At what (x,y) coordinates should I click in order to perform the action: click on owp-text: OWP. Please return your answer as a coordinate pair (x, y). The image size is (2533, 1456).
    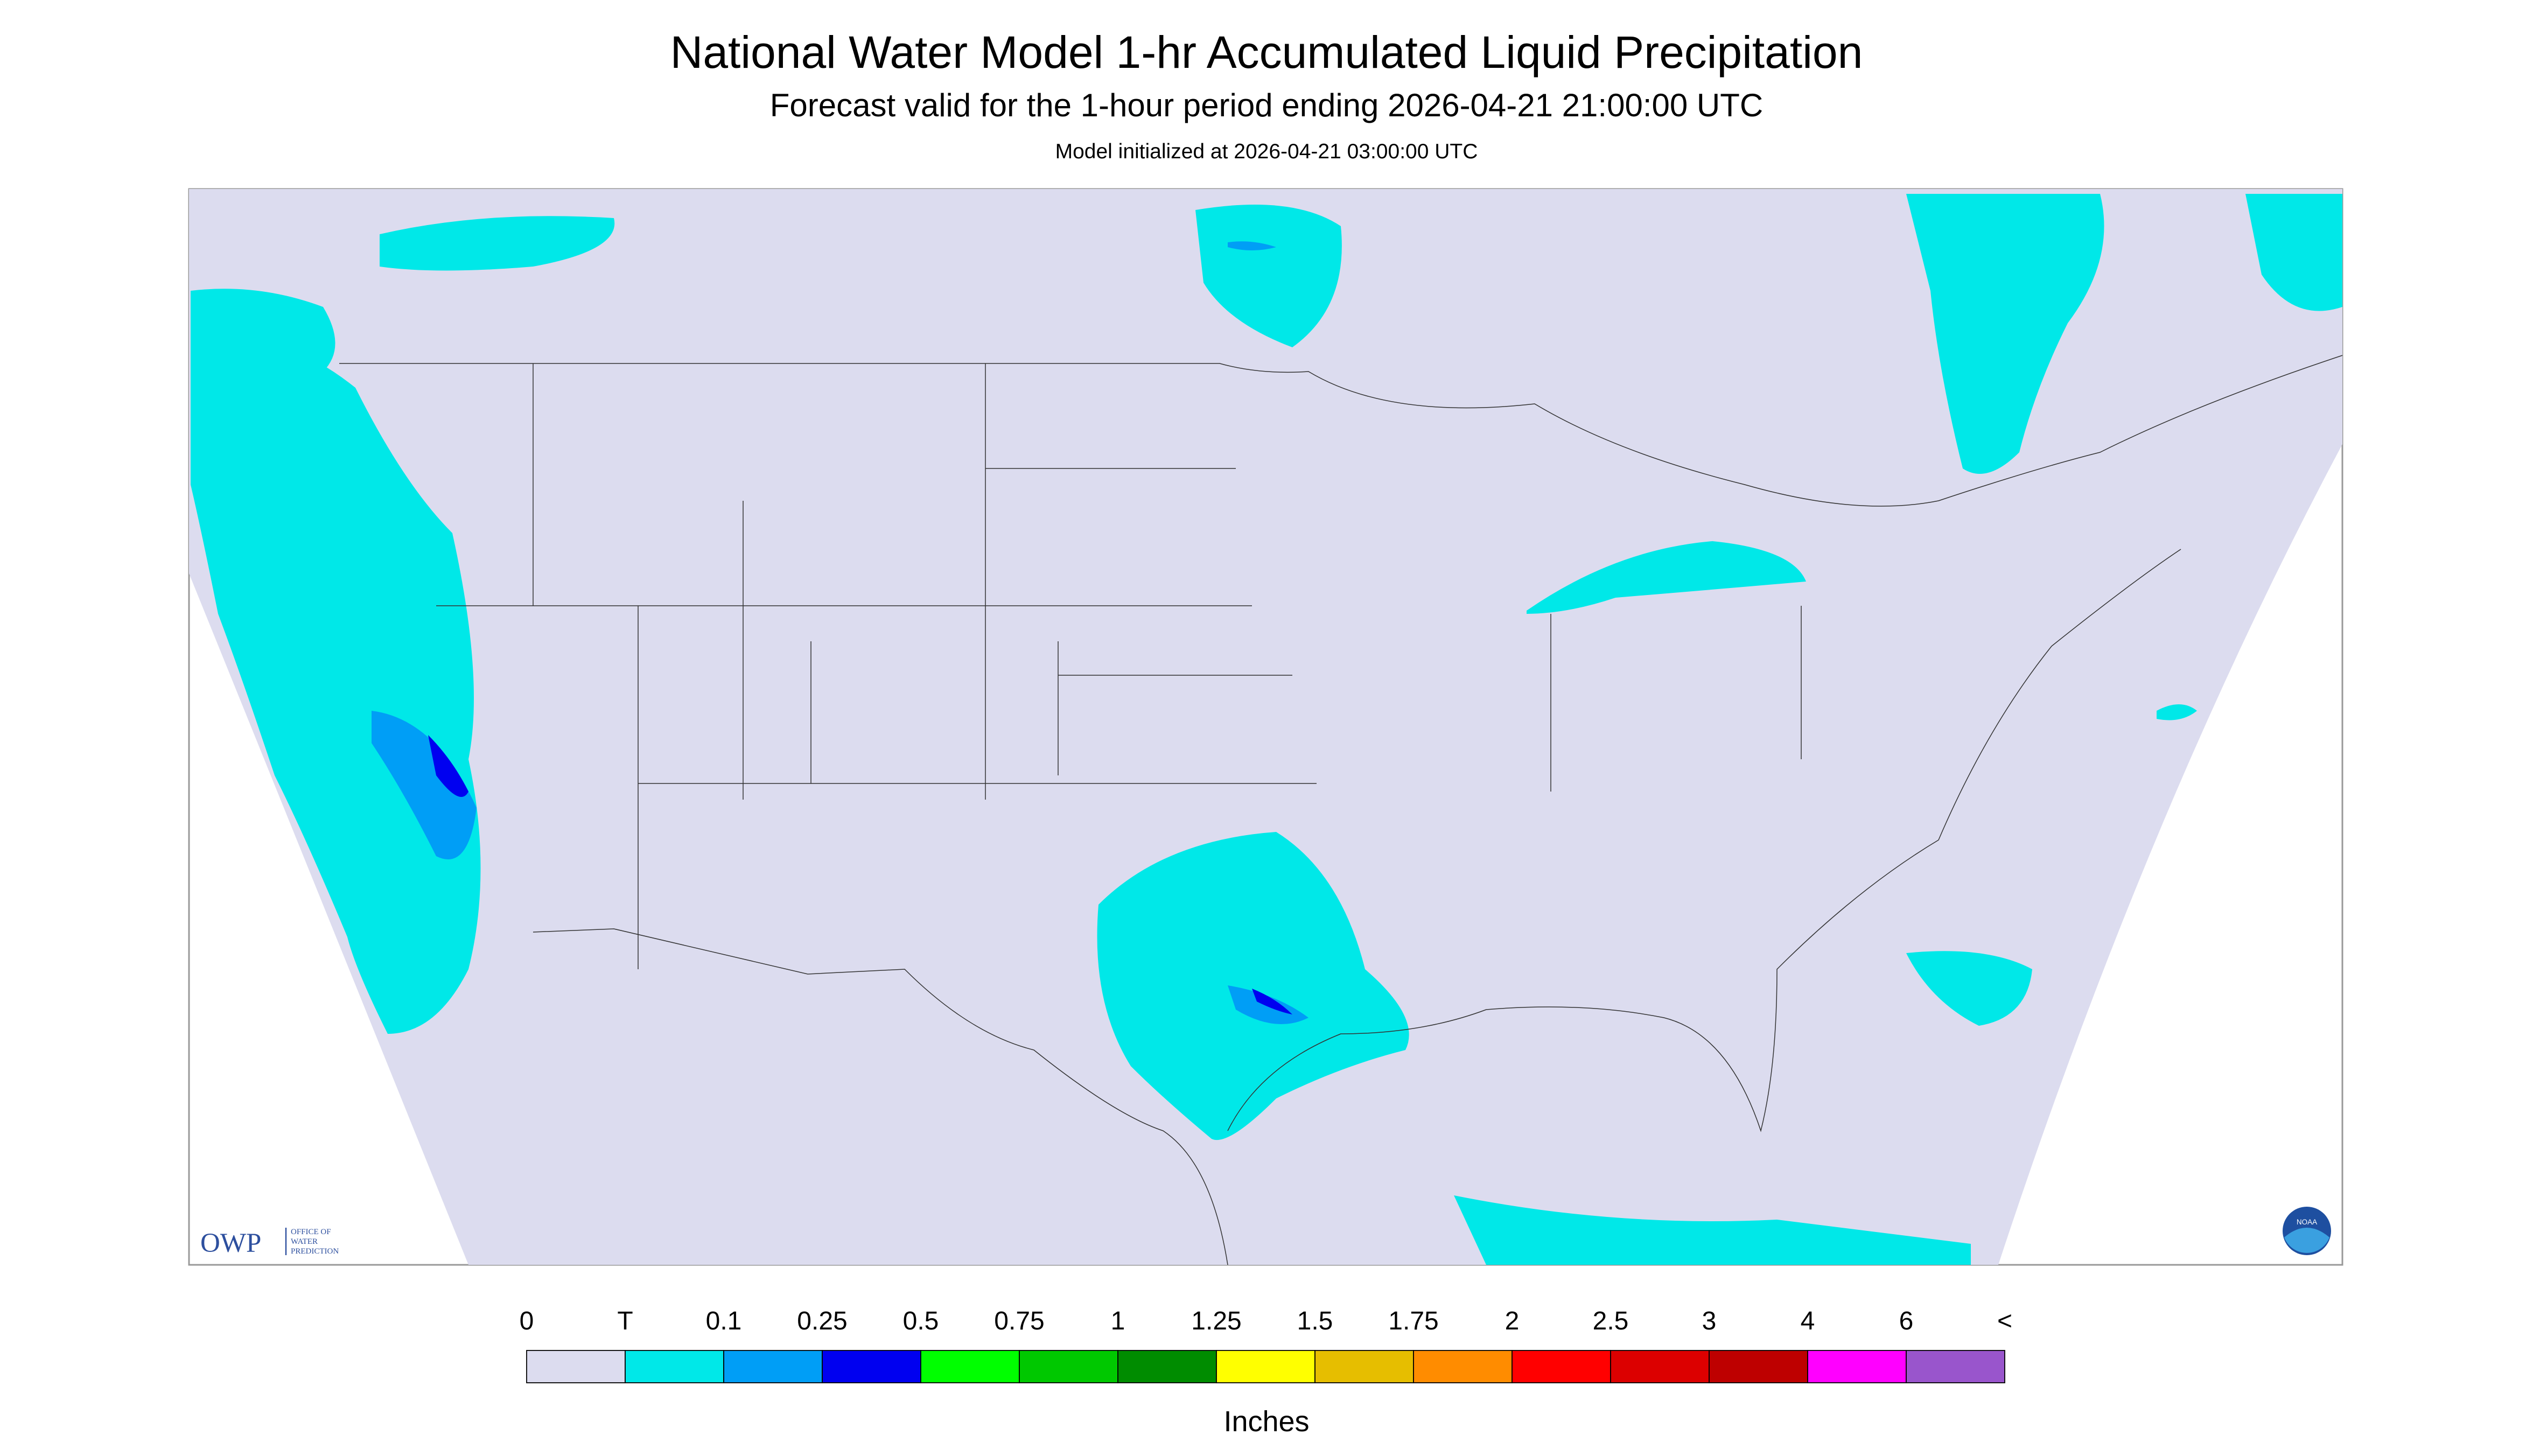
    Looking at the image, I should click on (230, 1243).